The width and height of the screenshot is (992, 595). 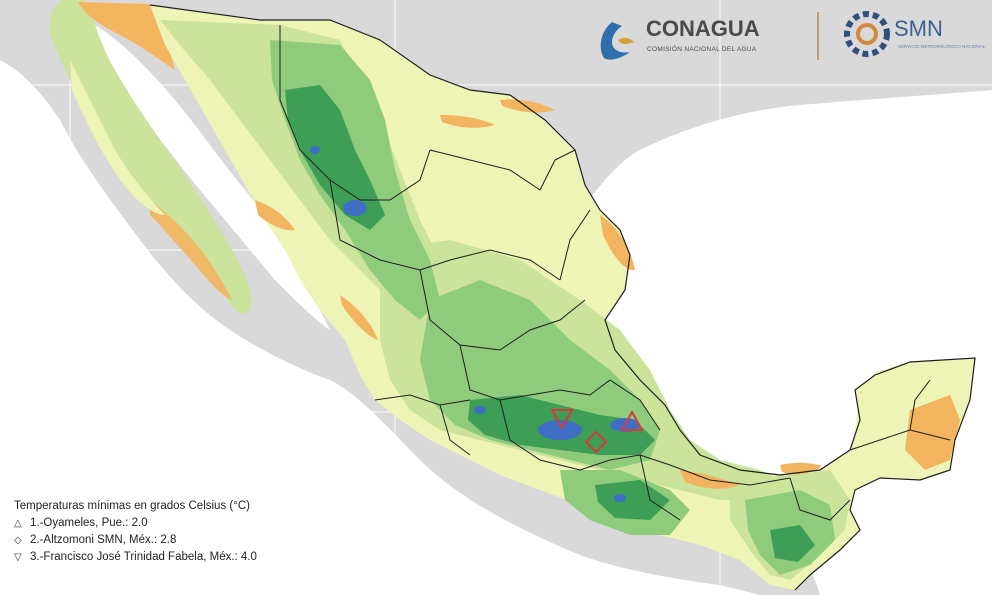 I want to click on legend-item-1-text: 1.-Oyameles, Pue.: 2.0, so click(x=89, y=523).